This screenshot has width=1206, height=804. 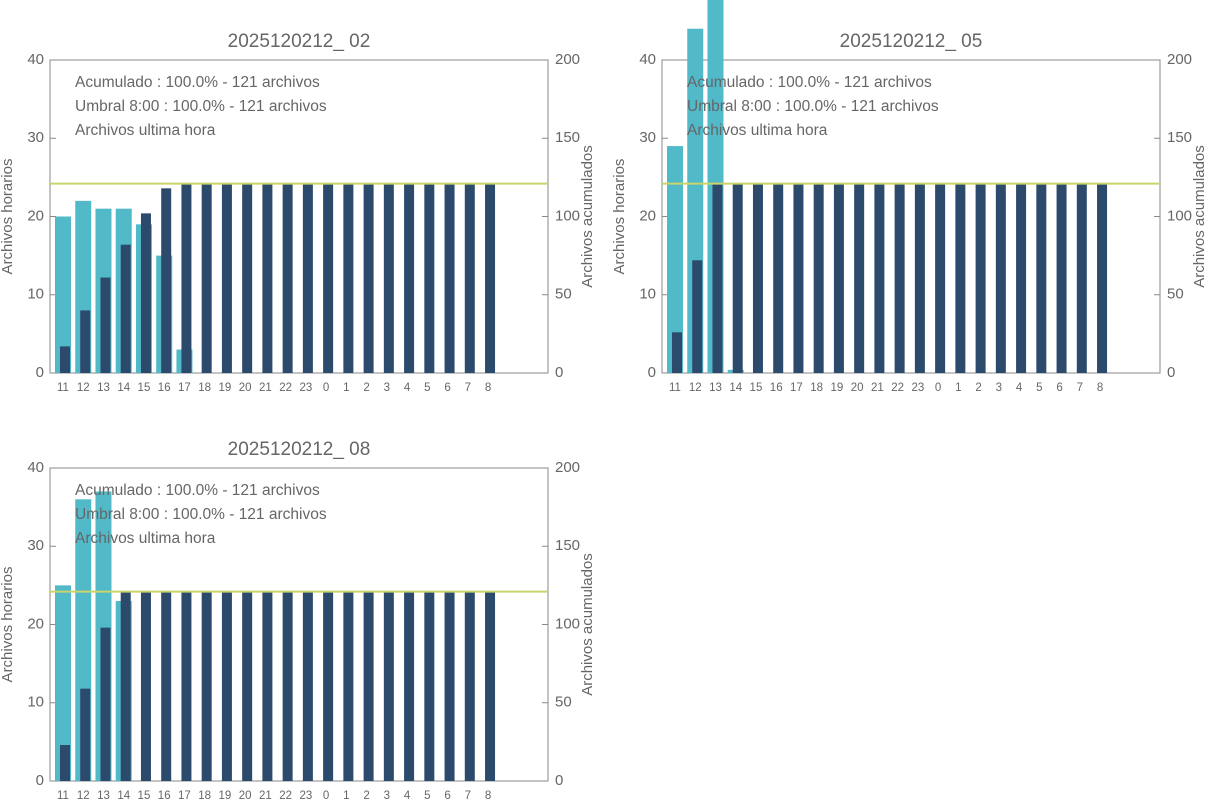 What do you see at coordinates (563, 294) in the screenshot?
I see `y2-tick-label: 50` at bounding box center [563, 294].